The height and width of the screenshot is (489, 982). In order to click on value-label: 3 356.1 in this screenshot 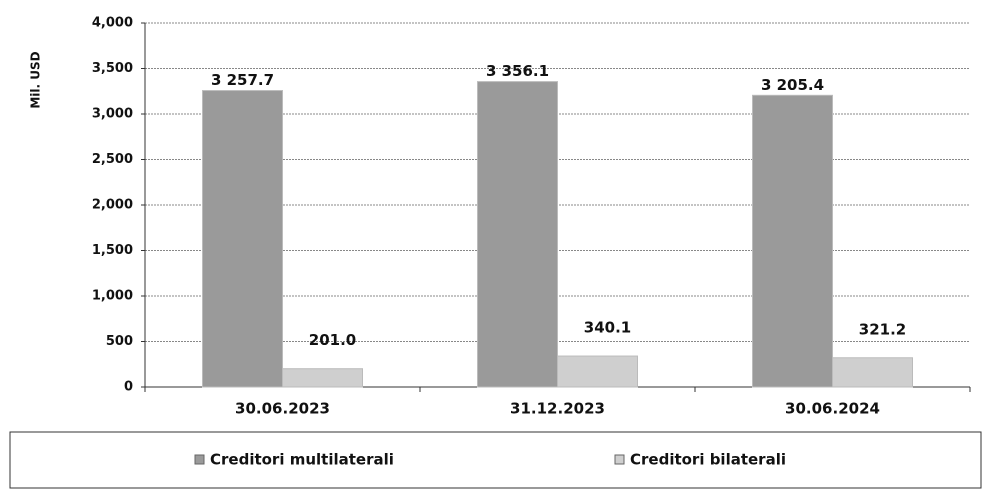, I will do `click(517, 71)`.